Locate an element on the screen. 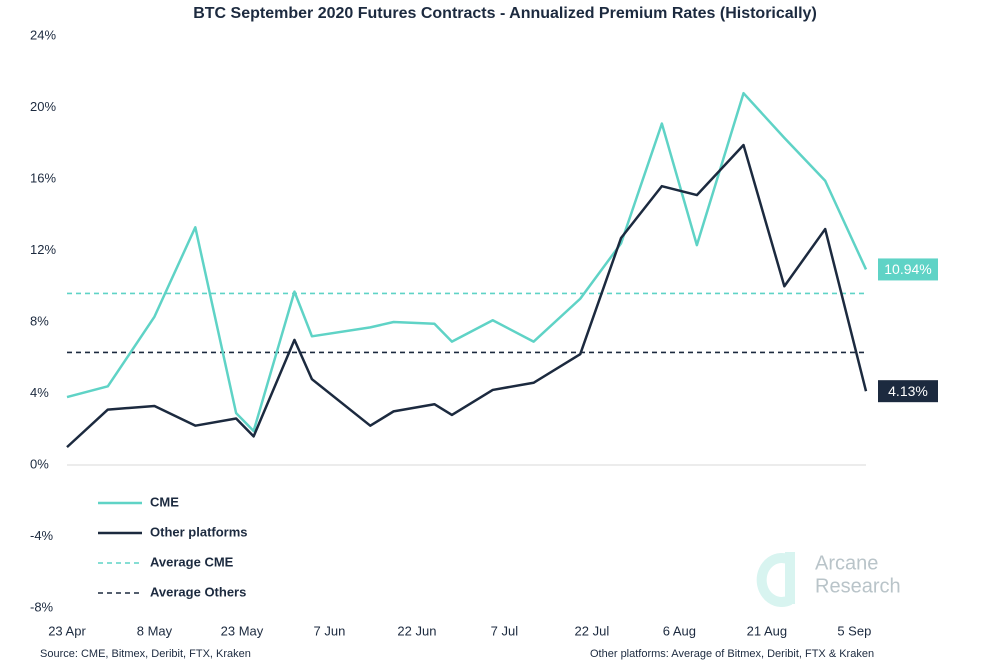 The height and width of the screenshot is (660, 1000). y-tick-label: 4% is located at coordinates (39, 392).